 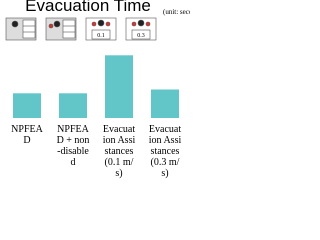 What do you see at coordinates (88, 7) in the screenshot?
I see `chart-title: Evacuation Time` at bounding box center [88, 7].